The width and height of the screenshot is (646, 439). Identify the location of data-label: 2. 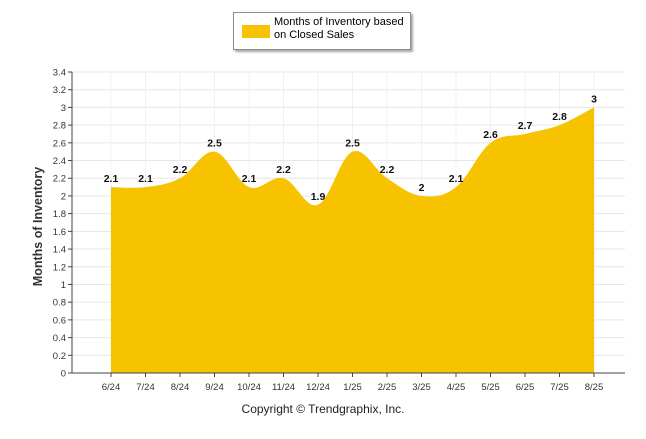
(422, 188).